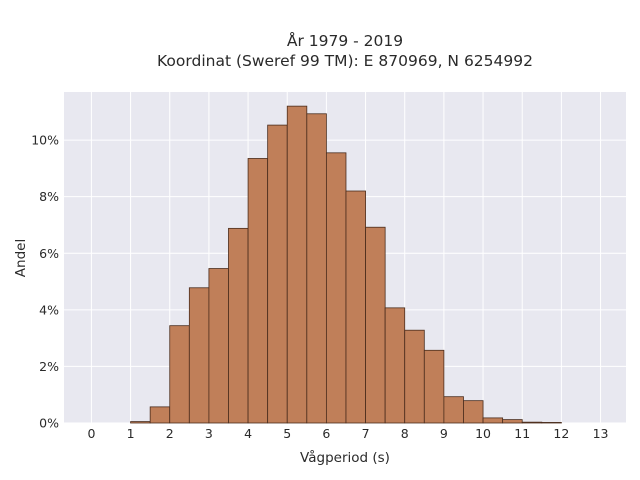 The width and height of the screenshot is (640, 480). I want to click on y-axis-ticks: 0% 2% 4% 6% 8% 10%, so click(45, 282).